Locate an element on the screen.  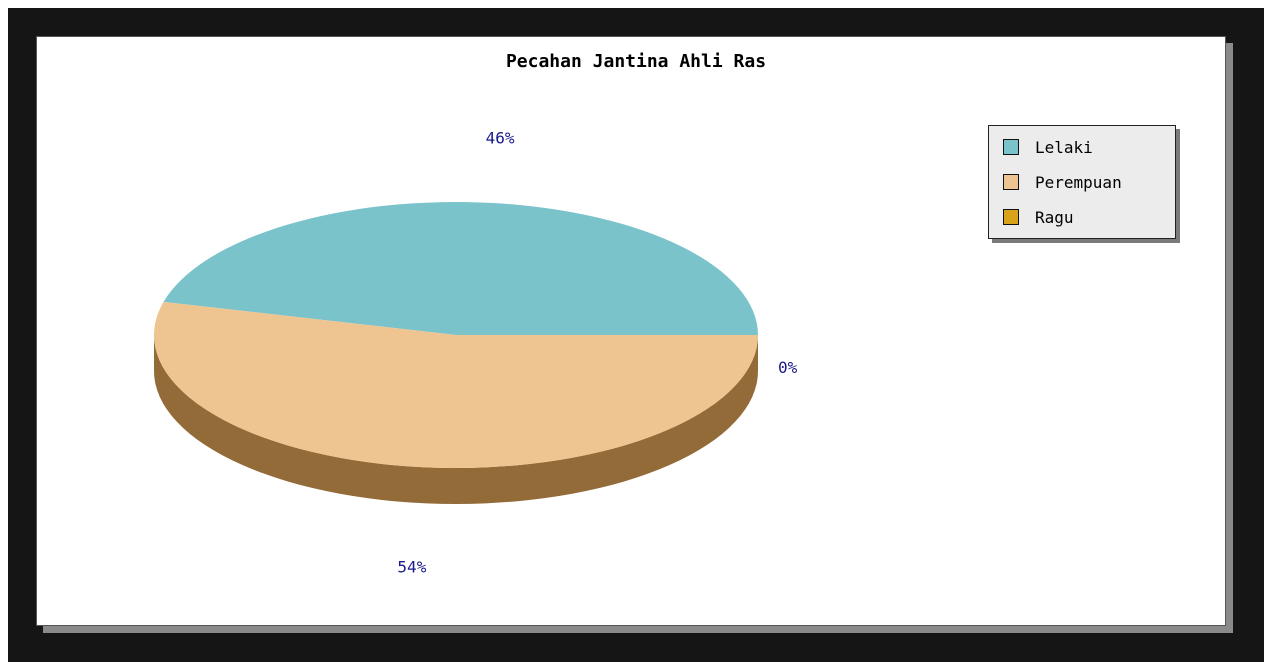
legend-label-lelaki: Lelaki is located at coordinates (1064, 147).